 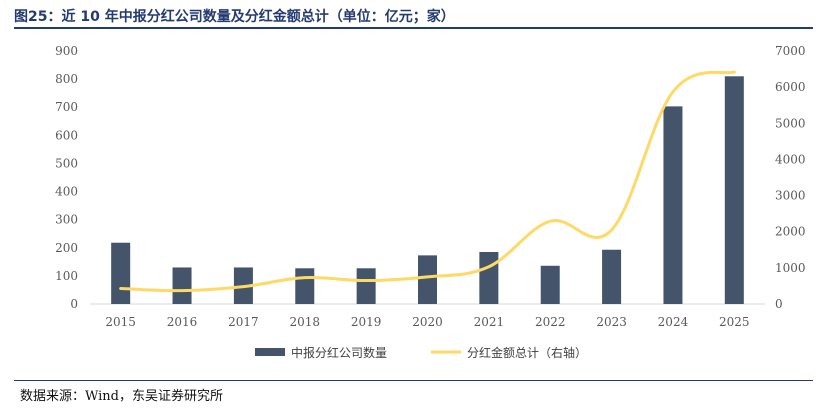 What do you see at coordinates (182, 322) in the screenshot?
I see `x-tick-label: 2016` at bounding box center [182, 322].